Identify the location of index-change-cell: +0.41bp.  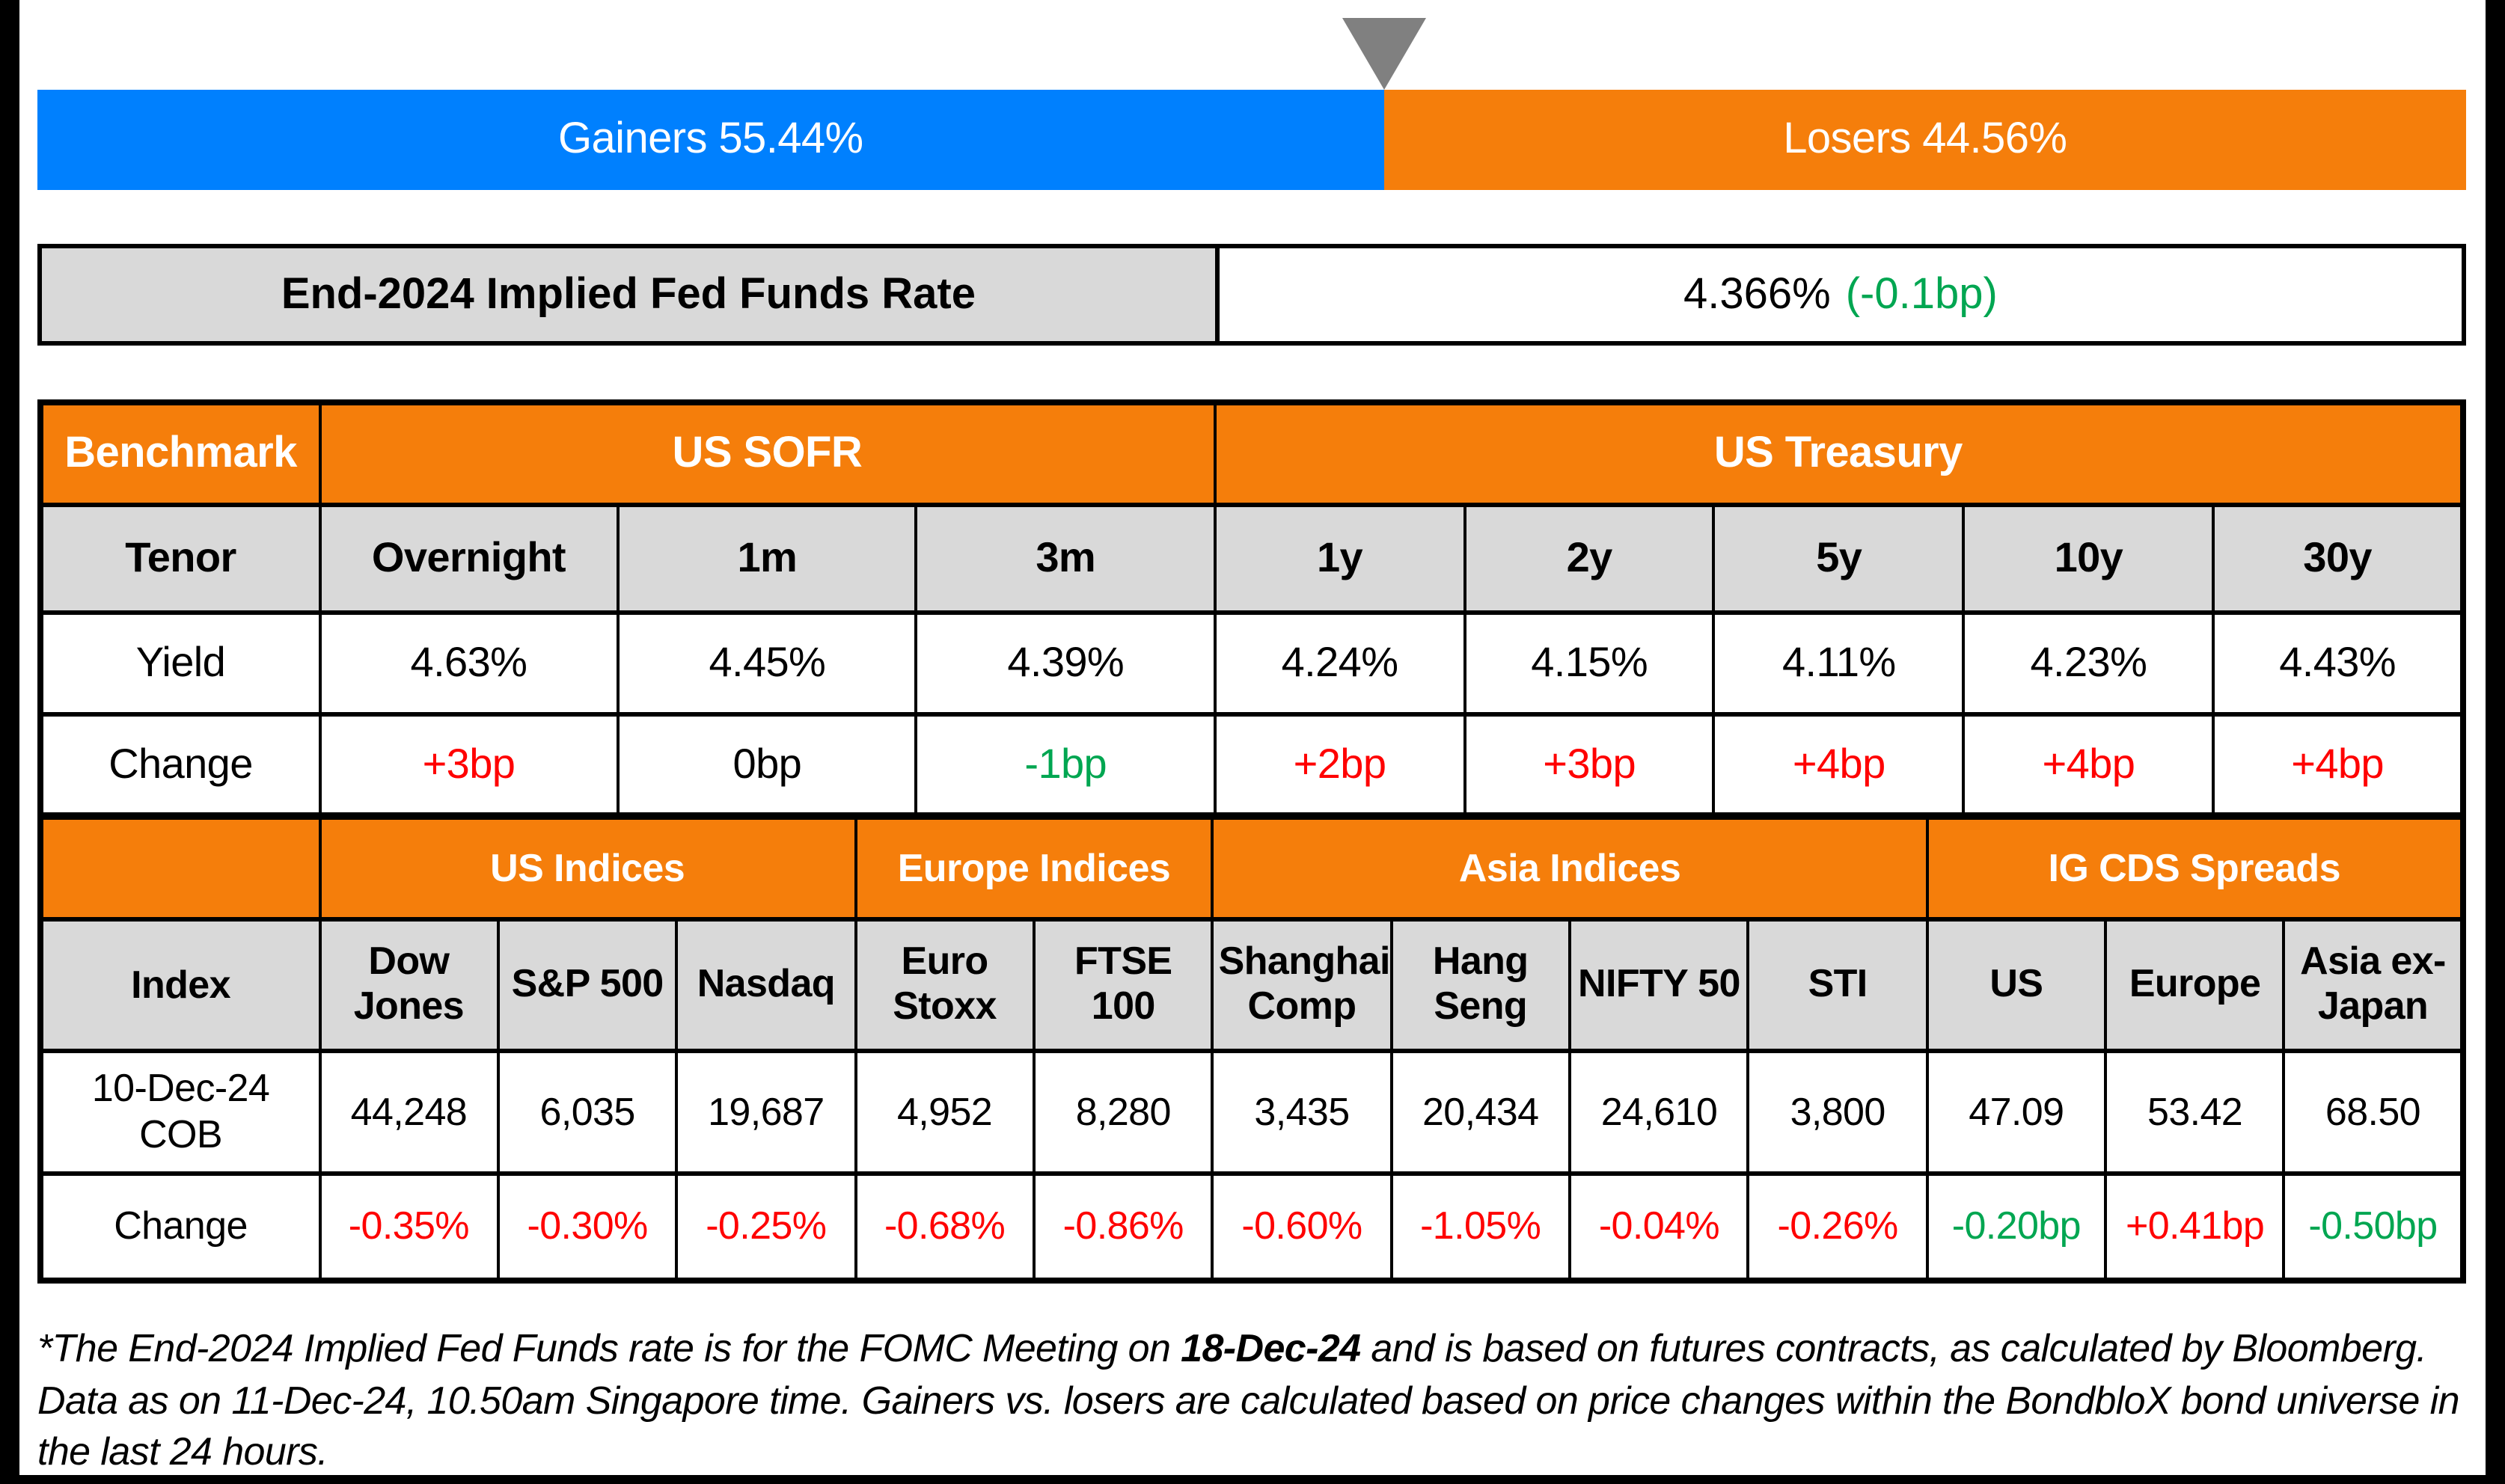
(2195, 1227).